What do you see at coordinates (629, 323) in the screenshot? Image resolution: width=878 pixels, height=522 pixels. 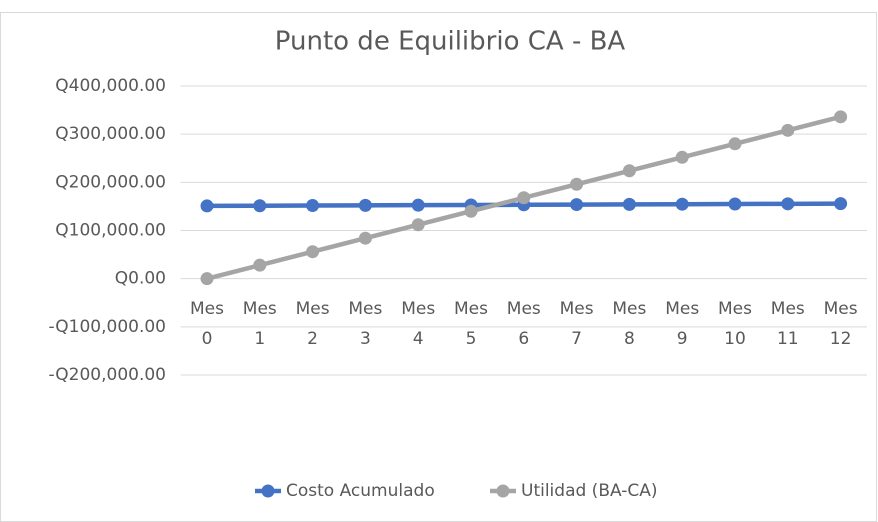 I see `x-tick-label: Mes 8` at bounding box center [629, 323].